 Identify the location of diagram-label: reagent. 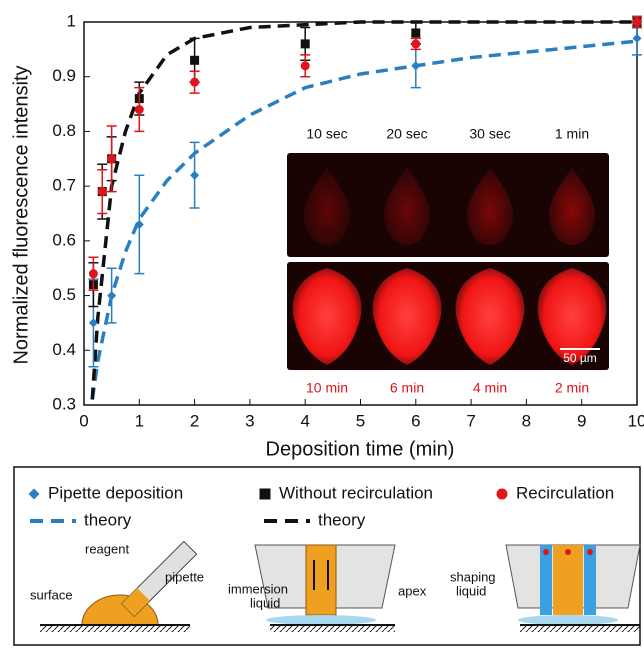
(107, 548).